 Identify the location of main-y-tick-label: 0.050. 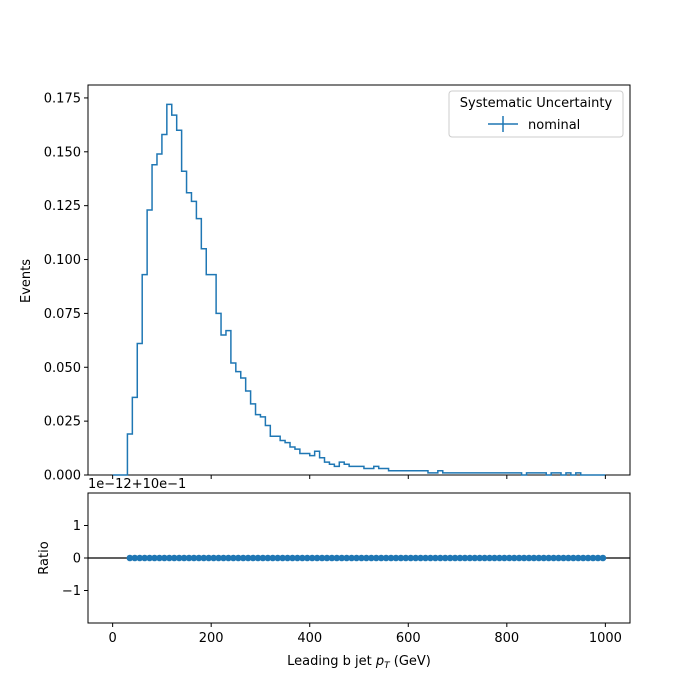
(62, 368).